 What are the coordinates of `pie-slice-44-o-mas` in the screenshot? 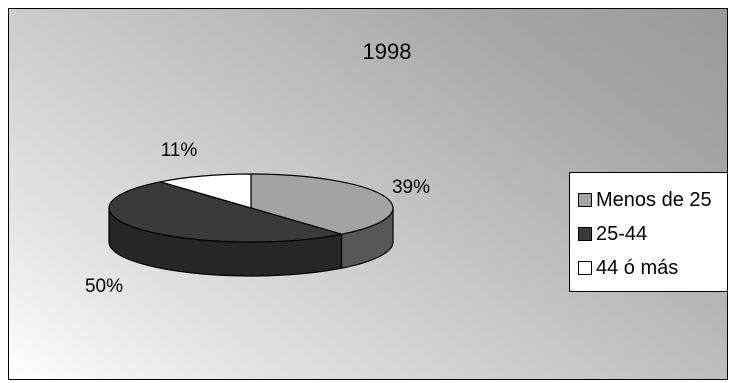 It's located at (206, 191).